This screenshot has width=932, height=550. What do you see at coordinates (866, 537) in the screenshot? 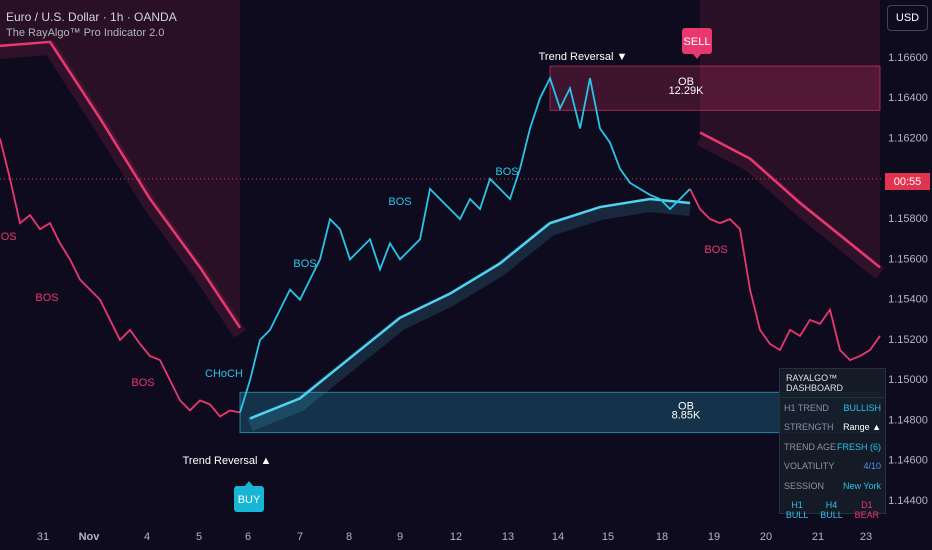
I see `x-tick-label: 23` at bounding box center [866, 537].